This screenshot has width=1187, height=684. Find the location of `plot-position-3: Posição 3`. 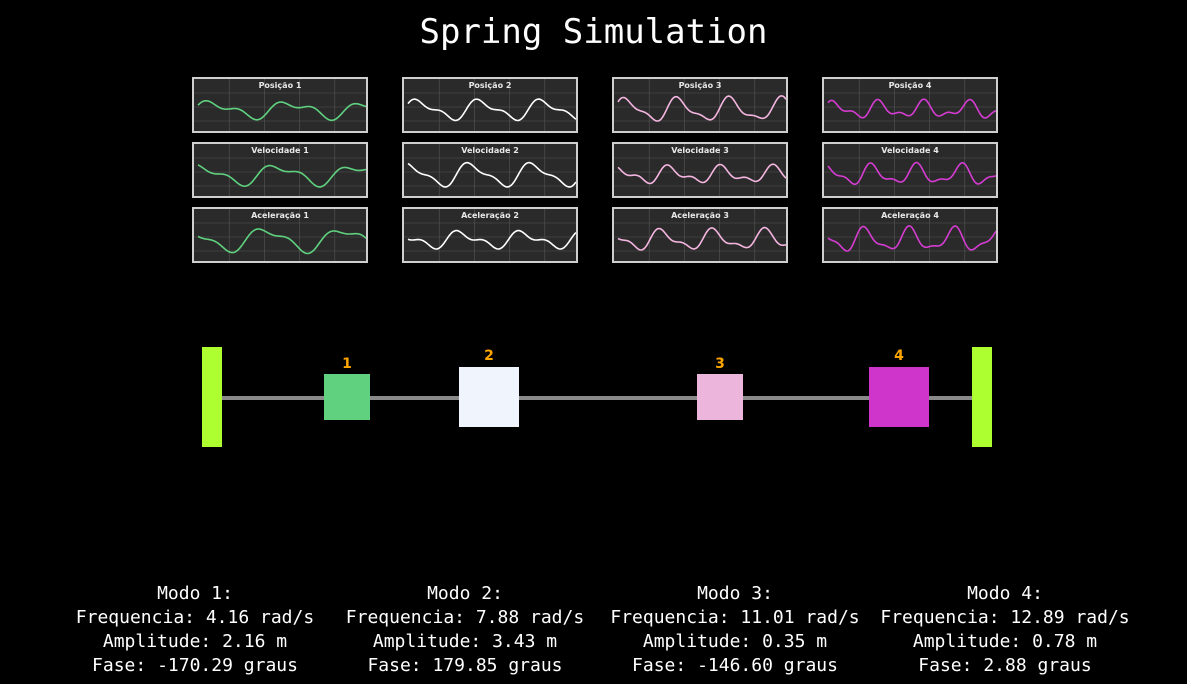

plot-position-3: Posição 3 is located at coordinates (700, 105).